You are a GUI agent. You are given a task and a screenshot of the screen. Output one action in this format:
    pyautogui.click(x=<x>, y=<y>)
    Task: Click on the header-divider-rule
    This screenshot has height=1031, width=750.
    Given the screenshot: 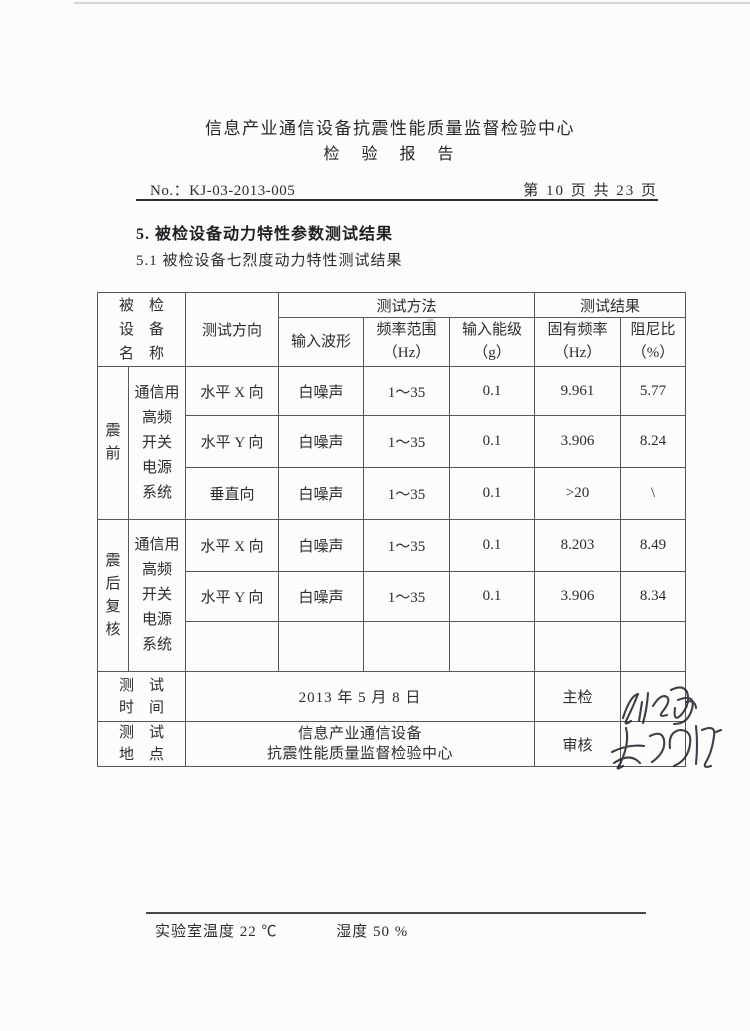 What is the action you would take?
    pyautogui.click(x=397, y=200)
    